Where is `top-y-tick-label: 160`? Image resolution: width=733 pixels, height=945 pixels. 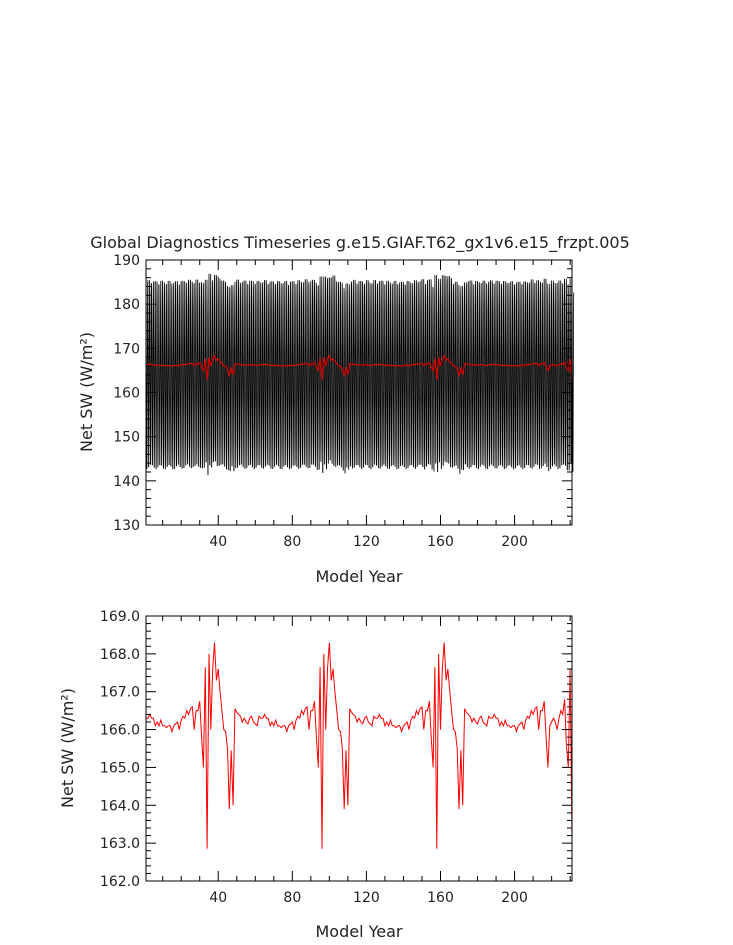
top-y-tick-label: 160 is located at coordinates (126, 394).